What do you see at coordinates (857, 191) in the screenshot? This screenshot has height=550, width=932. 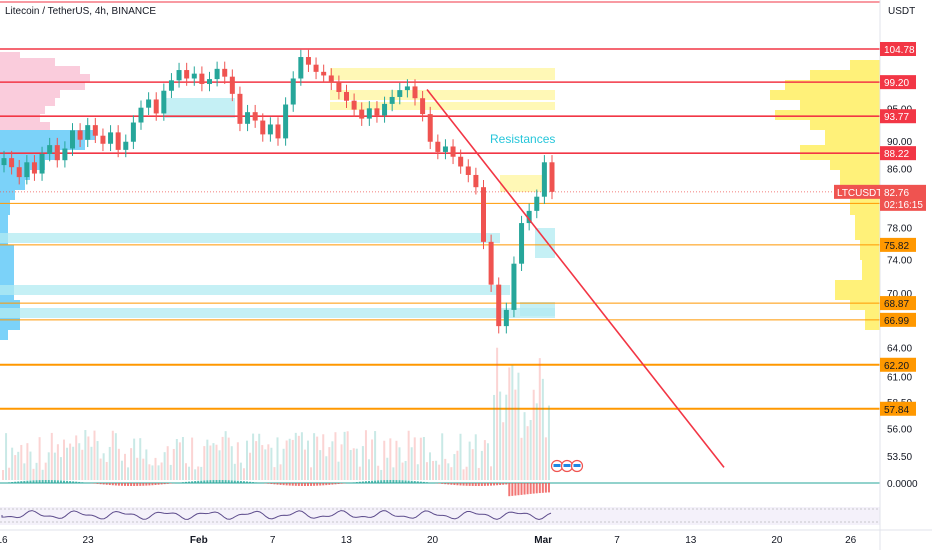 I see `symbol-tag` at bounding box center [857, 191].